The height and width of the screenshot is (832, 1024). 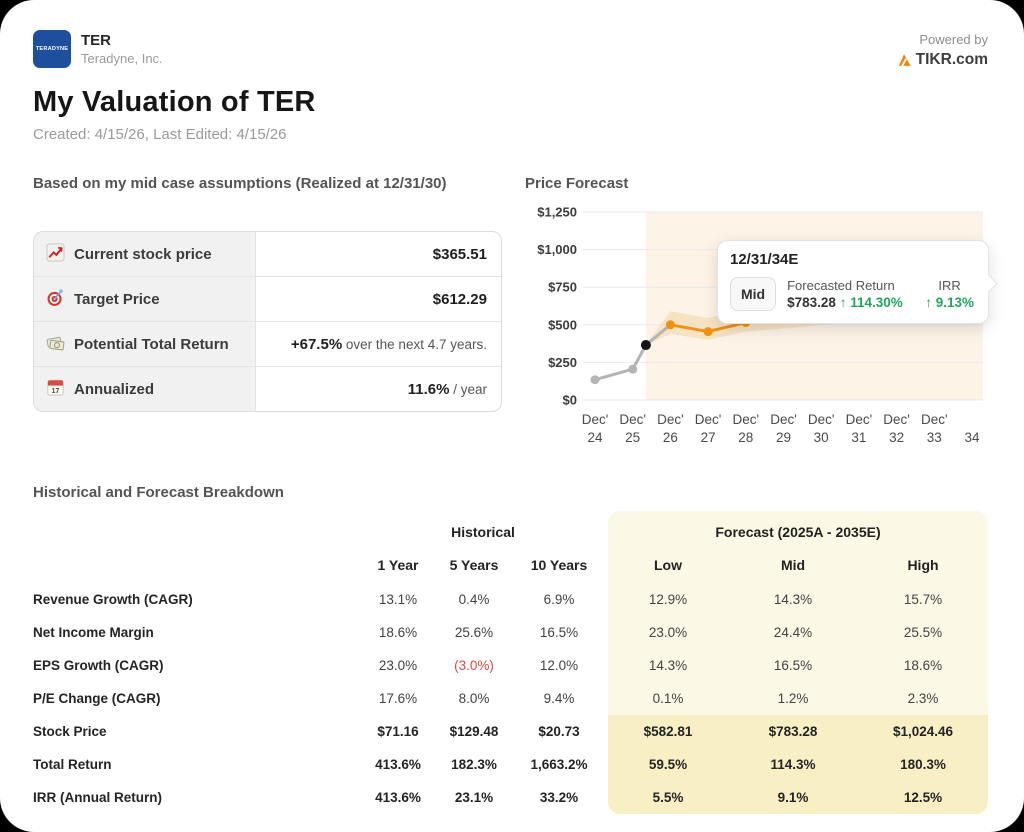 What do you see at coordinates (113, 599) in the screenshot?
I see `row-label: Revenue Growth (CAGR)` at bounding box center [113, 599].